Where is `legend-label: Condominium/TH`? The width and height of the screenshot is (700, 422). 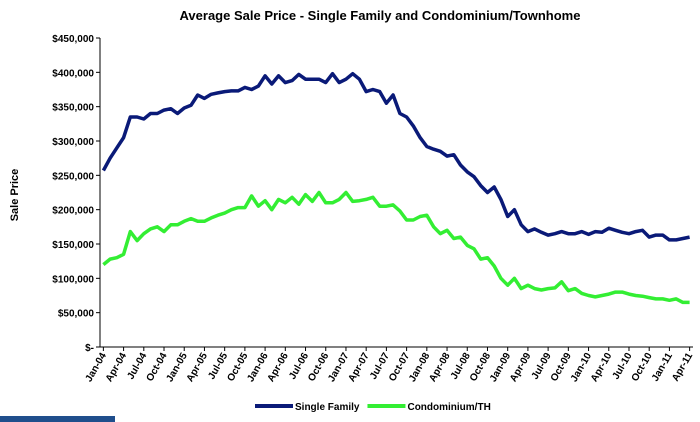 legend-label: Condominium/TH is located at coordinates (448, 407).